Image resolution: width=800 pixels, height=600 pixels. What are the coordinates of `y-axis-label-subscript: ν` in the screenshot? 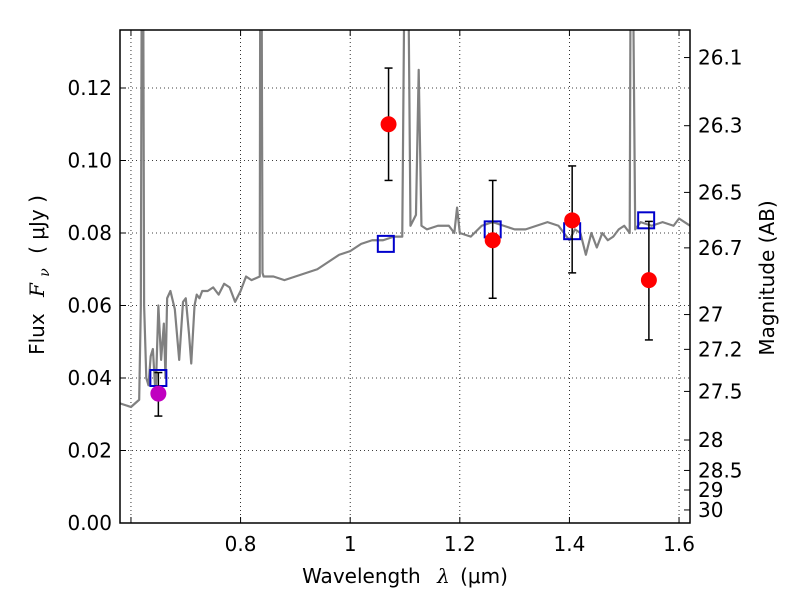 It's located at (45, 272).